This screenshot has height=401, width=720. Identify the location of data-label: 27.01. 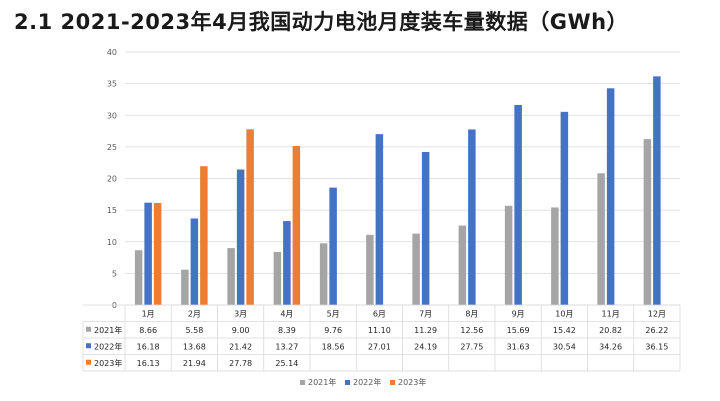
(379, 346).